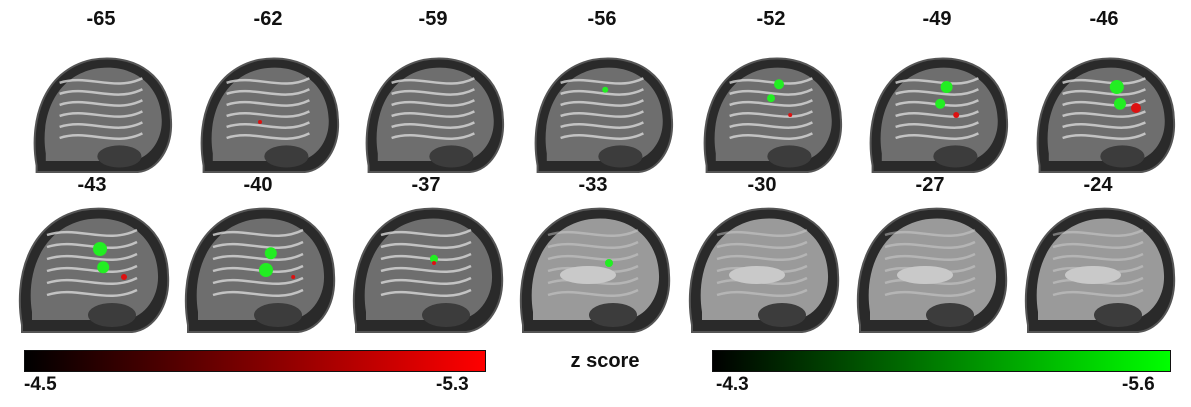 This screenshot has width=1191, height=407. What do you see at coordinates (762, 185) in the screenshot?
I see `slice-label: -30` at bounding box center [762, 185].